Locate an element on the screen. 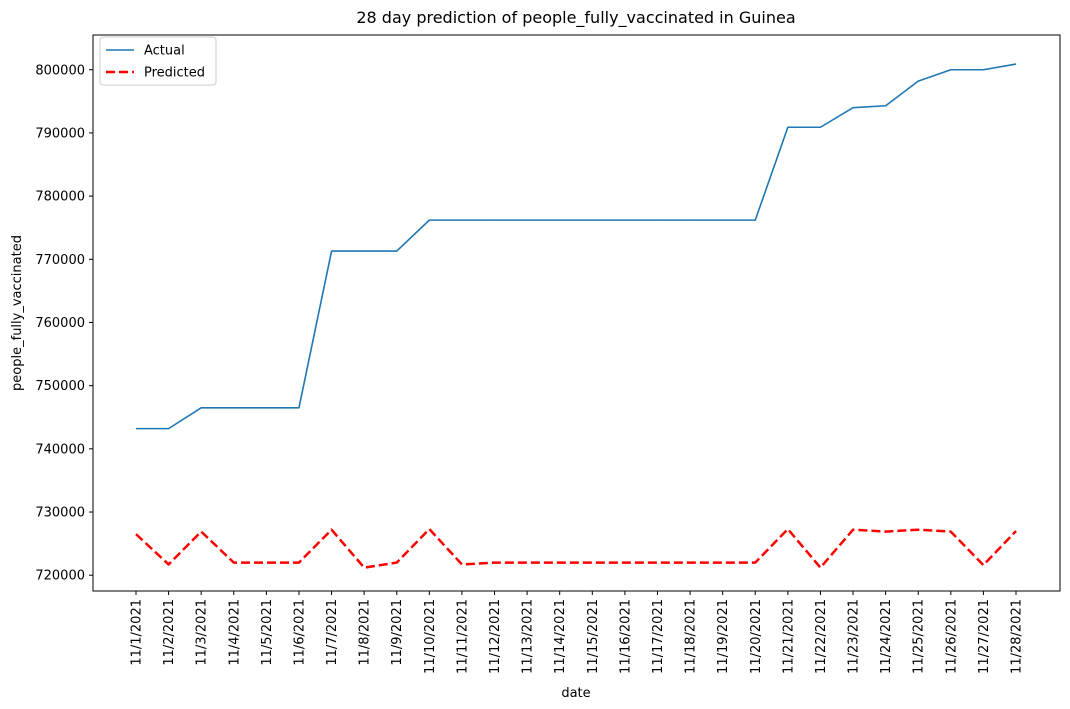 This screenshot has width=1070, height=709. y-tick-label: 750000 is located at coordinates (60, 386).